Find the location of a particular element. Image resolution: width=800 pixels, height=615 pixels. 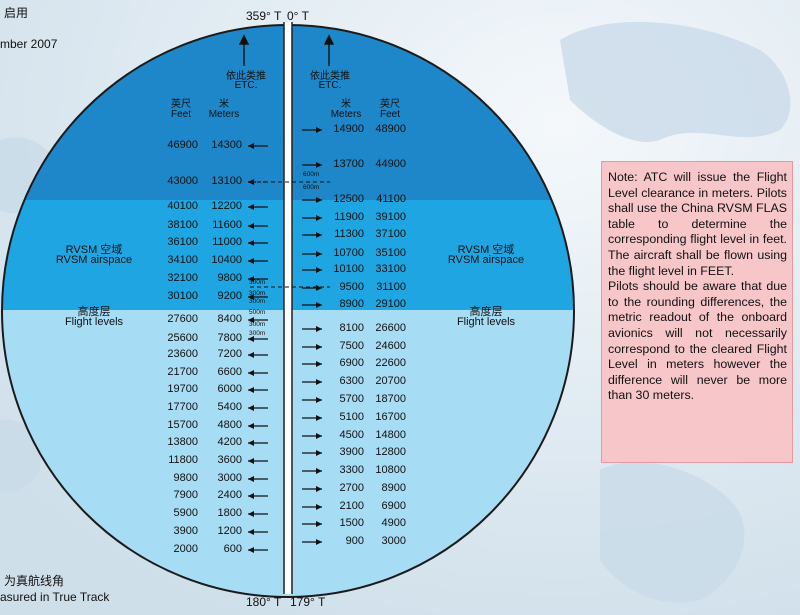

right-level-feet: 20700 is located at coordinates (390, 381).